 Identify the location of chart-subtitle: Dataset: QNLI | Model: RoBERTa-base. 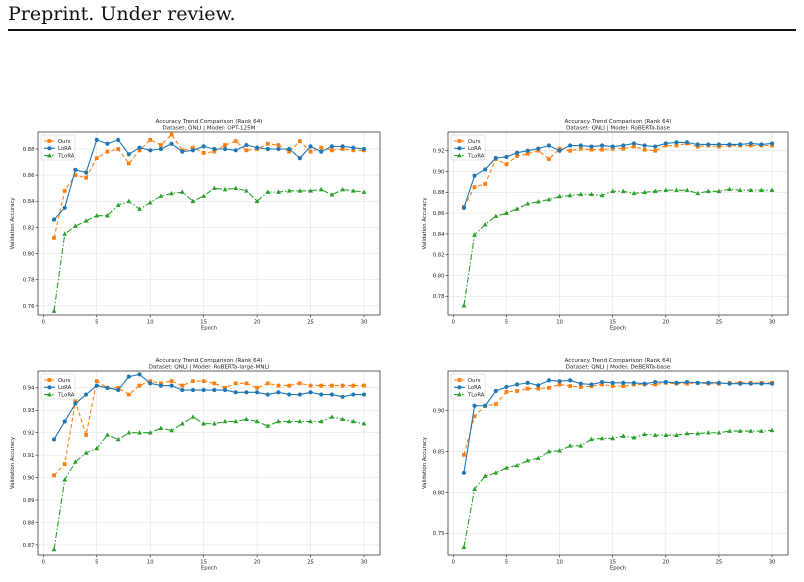
(618, 129).